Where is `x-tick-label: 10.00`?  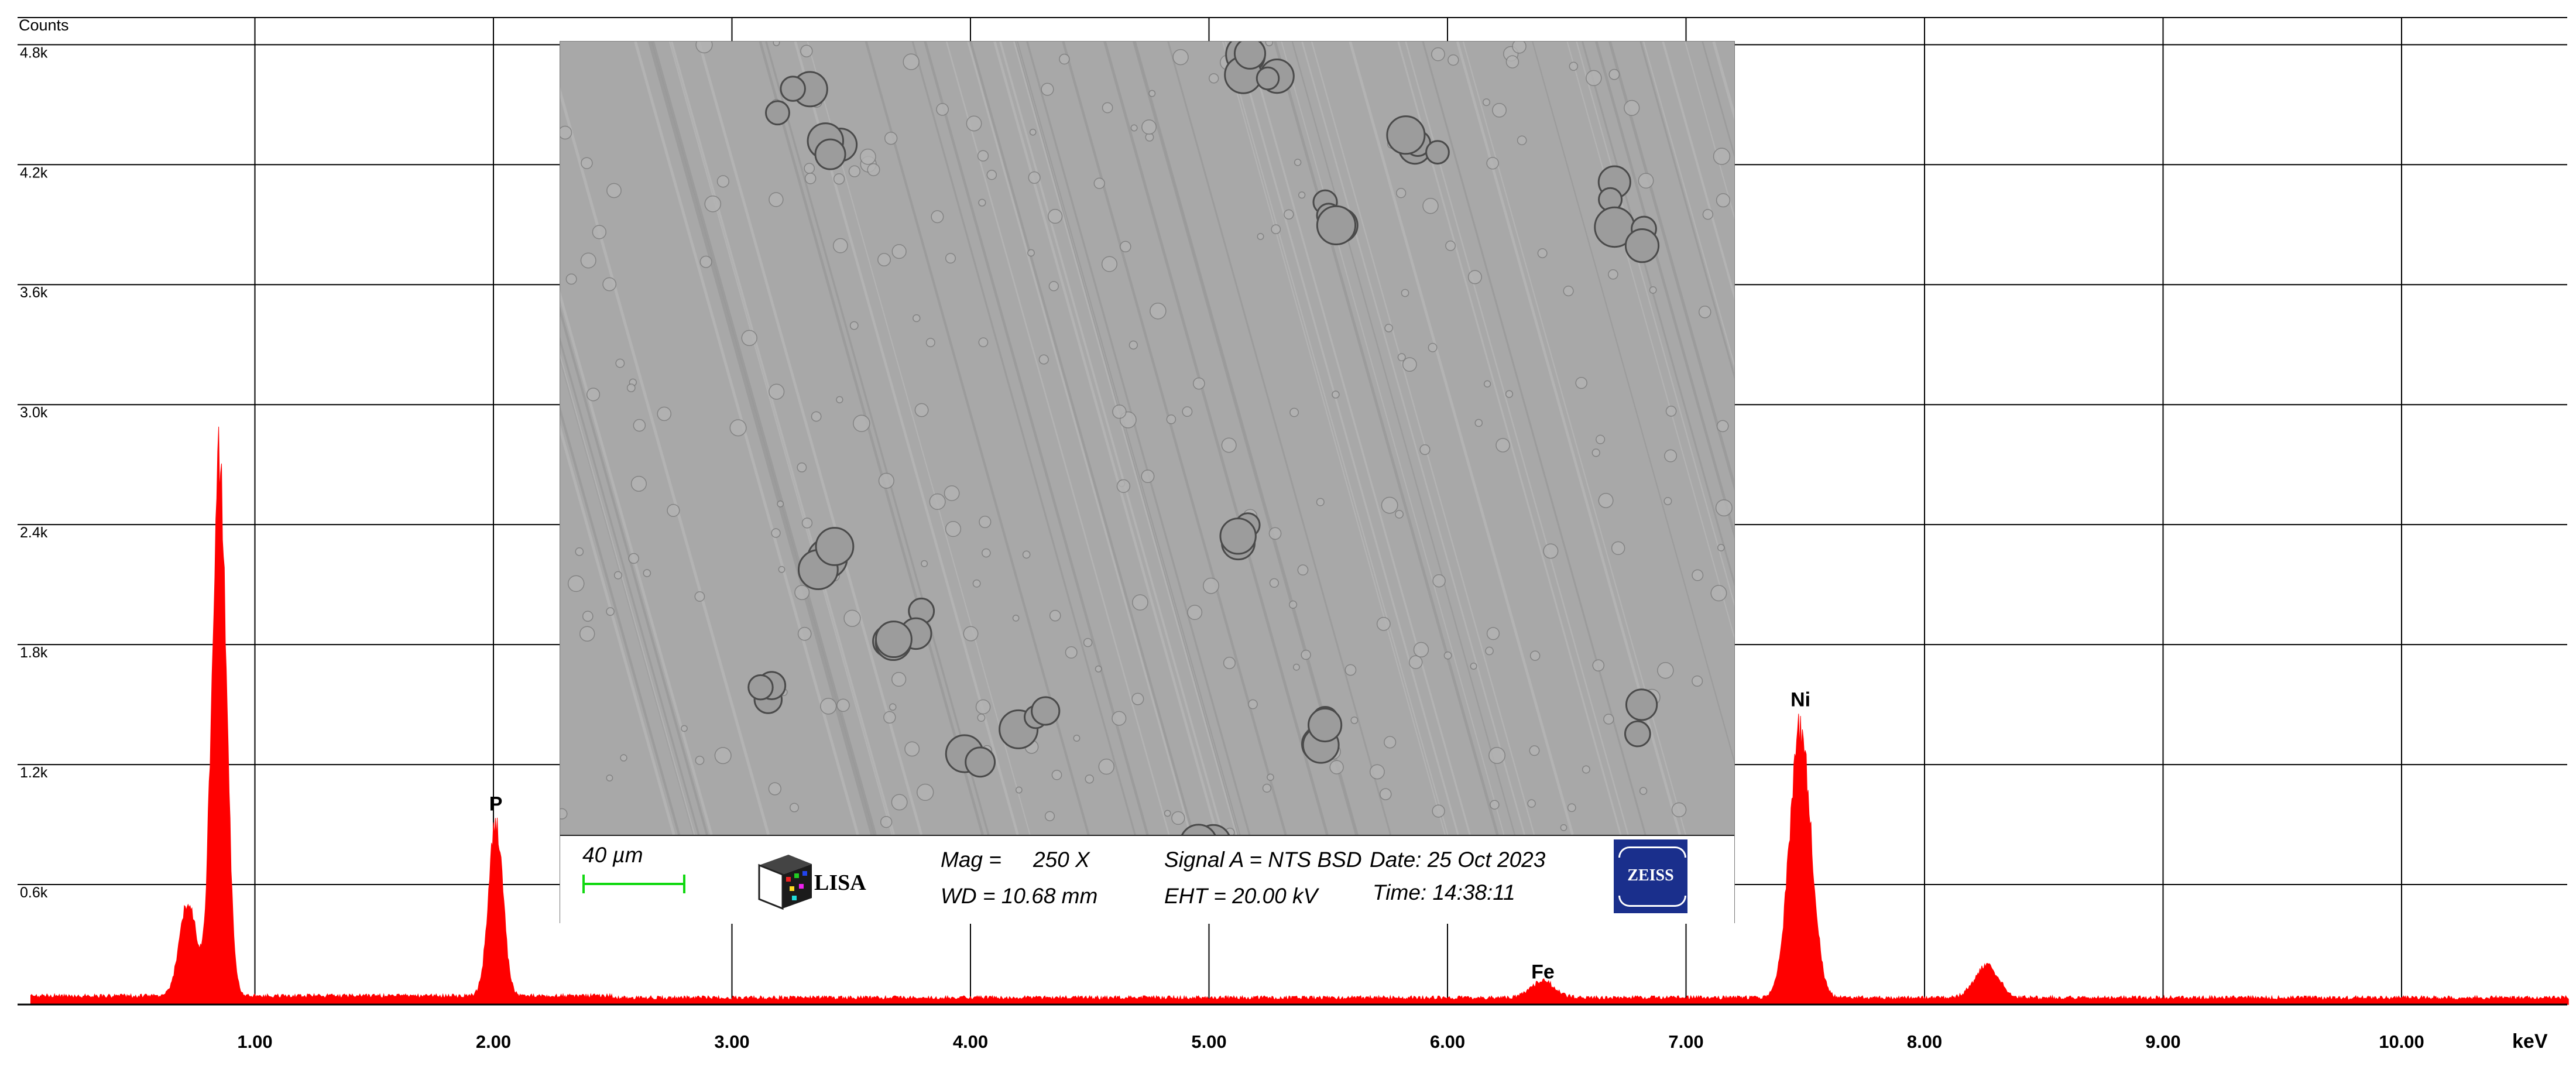 x-tick-label: 10.00 is located at coordinates (2401, 1041).